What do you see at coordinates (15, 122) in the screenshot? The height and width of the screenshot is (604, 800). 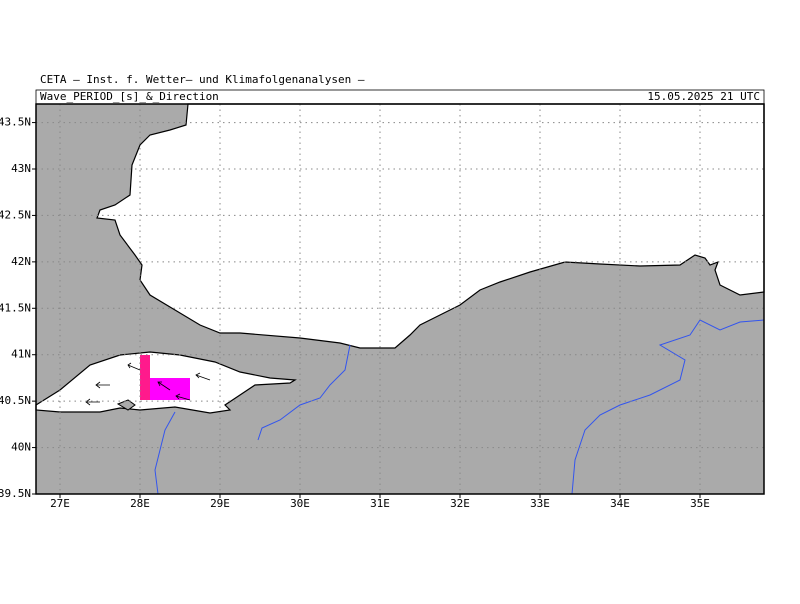 I see `lat-label: 43.5N` at bounding box center [15, 122].